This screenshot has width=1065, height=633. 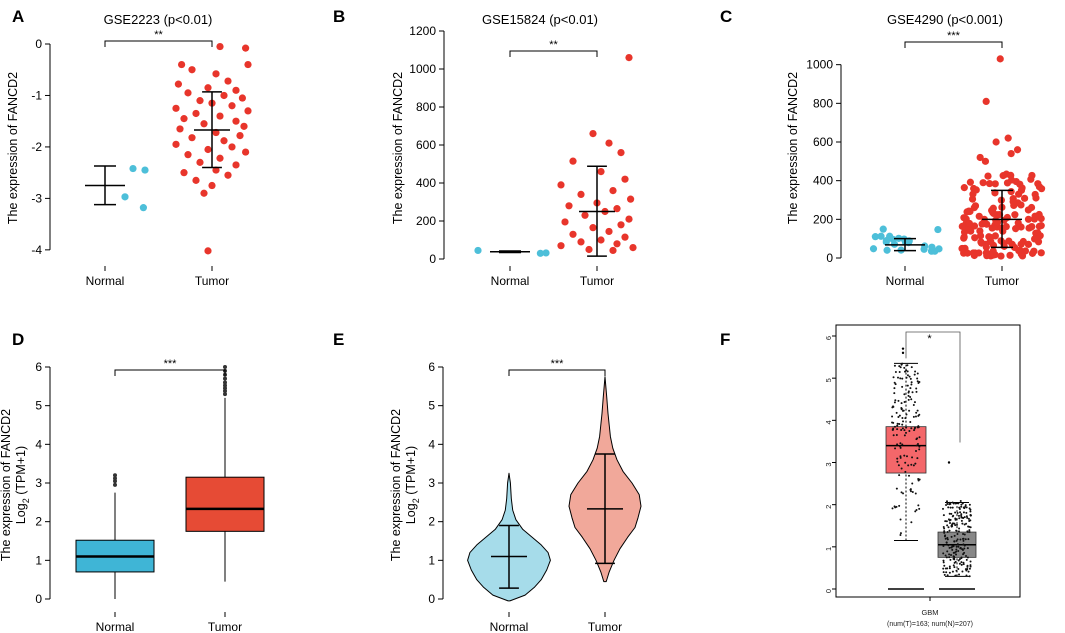 What do you see at coordinates (605, 509) in the screenshot?
I see `panel-E-summary-tumor` at bounding box center [605, 509].